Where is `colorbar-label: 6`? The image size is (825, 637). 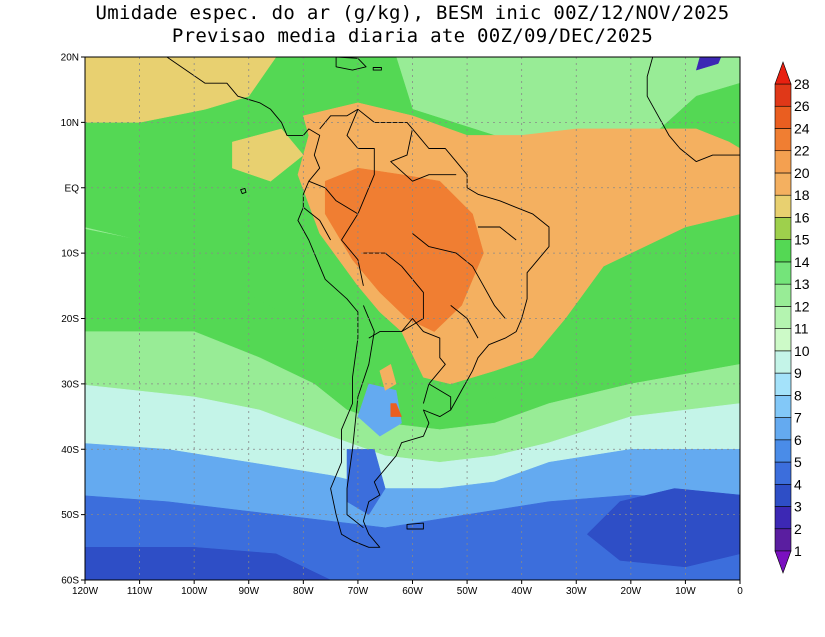 colorbar-label: 6 is located at coordinates (798, 440).